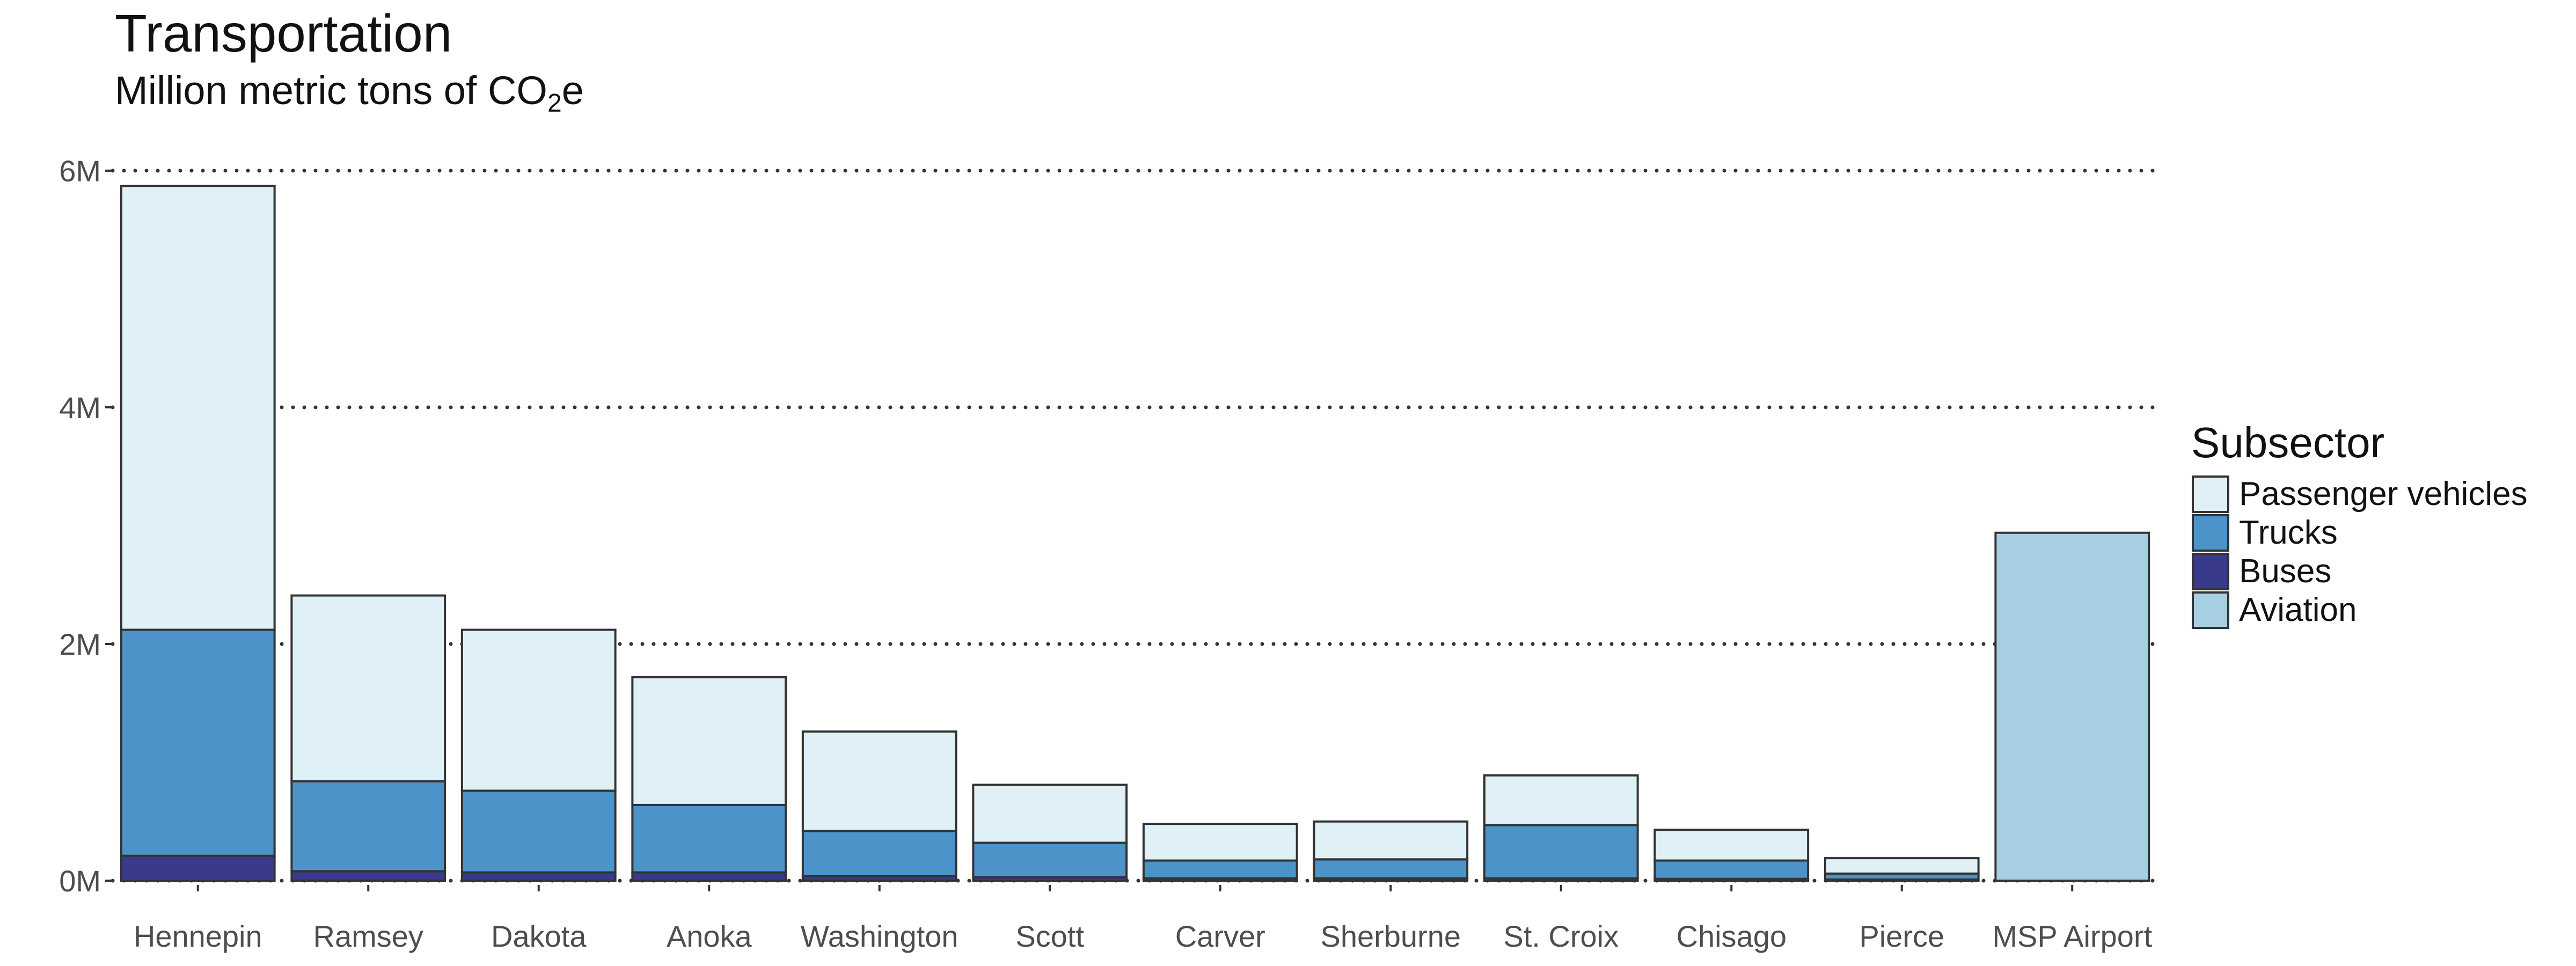 The width and height of the screenshot is (2576, 966). I want to click on y-tick-label: 6M, so click(80, 171).